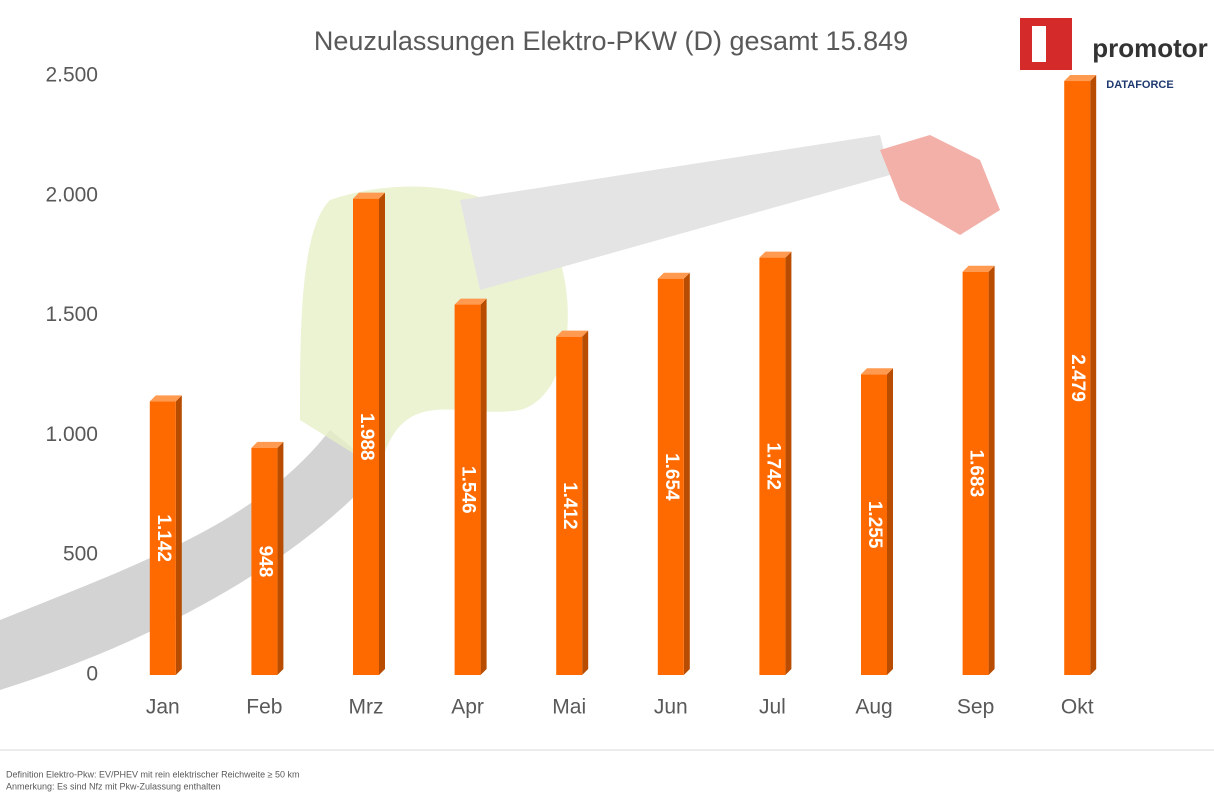 Image resolution: width=1214 pixels, height=809 pixels. Describe the element at coordinates (163, 707) in the screenshot. I see `x-tick-label: Jan` at that location.